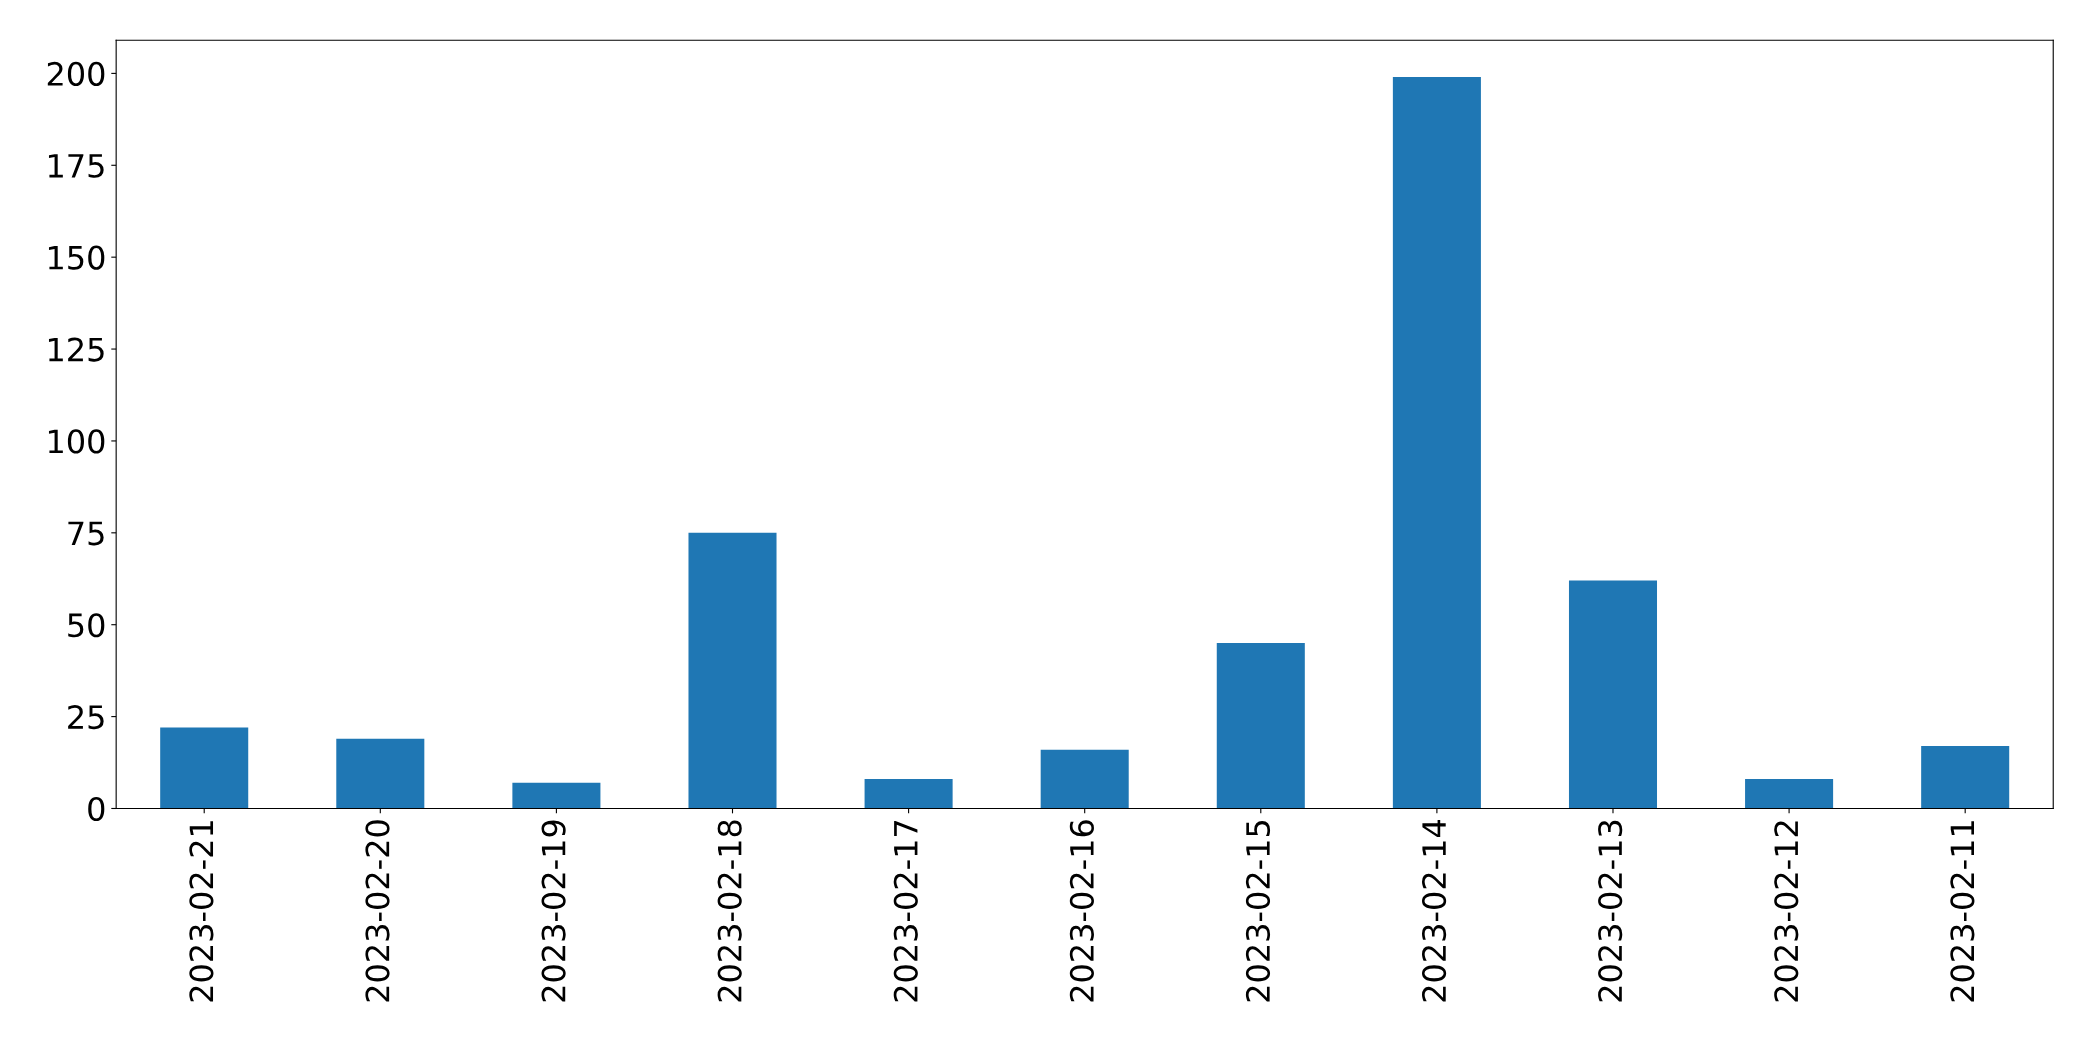 This screenshot has width=2093, height=1061. What do you see at coordinates (905, 911) in the screenshot?
I see `x-tick-label: 2023-02-17` at bounding box center [905, 911].